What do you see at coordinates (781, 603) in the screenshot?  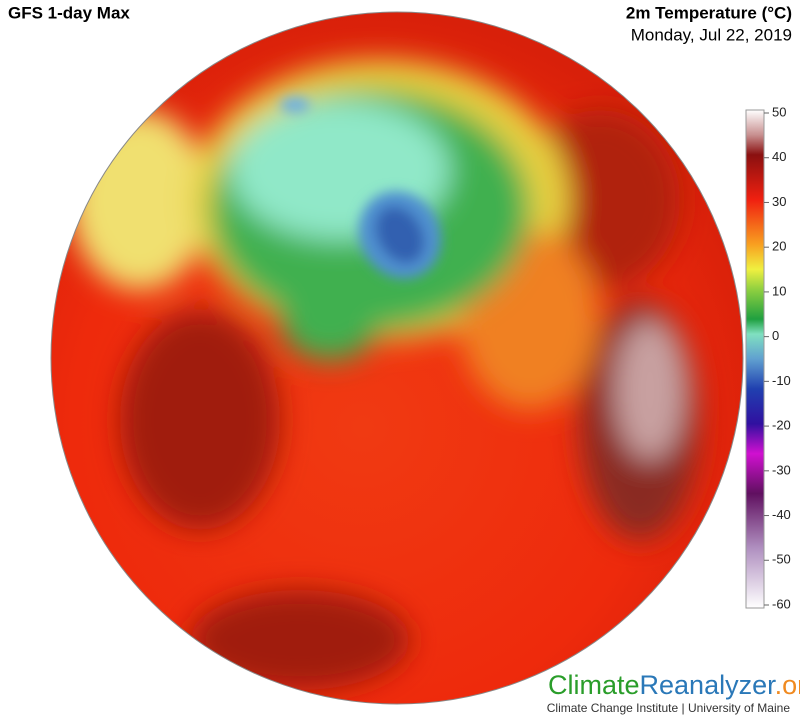 I see `colorbar-tick-label: -60` at bounding box center [781, 603].